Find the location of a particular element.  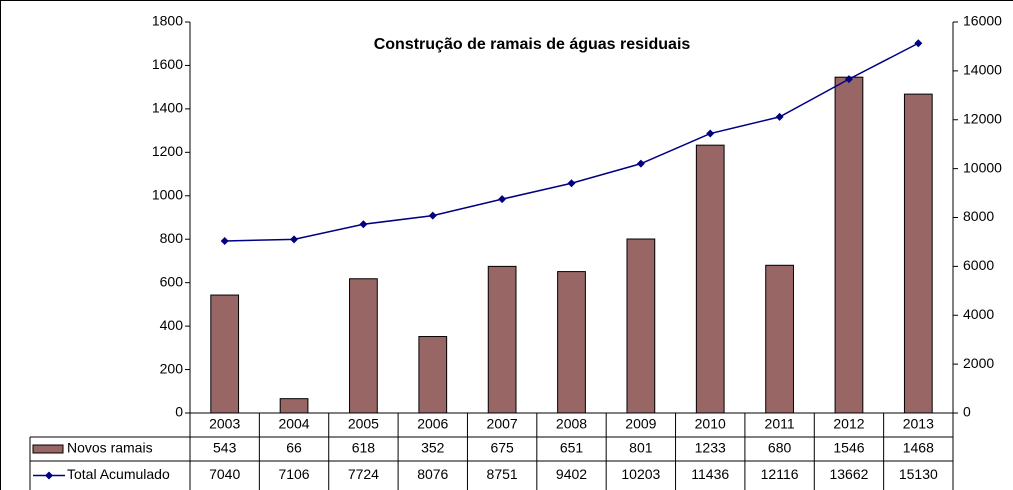

x-tick-label: 2003 is located at coordinates (224, 424).